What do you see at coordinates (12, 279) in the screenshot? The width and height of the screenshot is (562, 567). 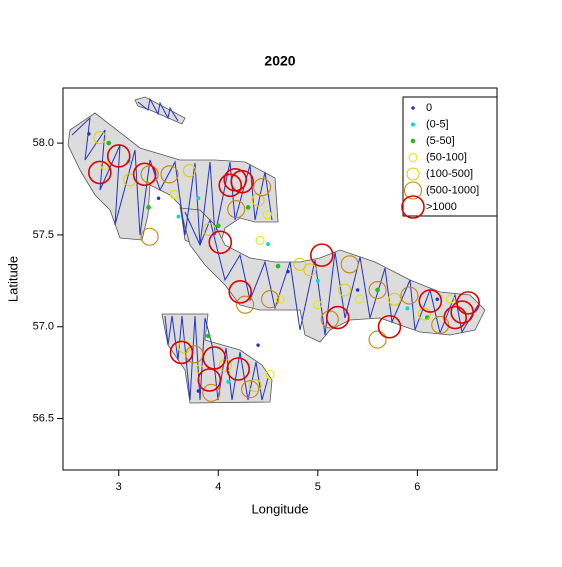 I see `y-axis-label: Latitude` at bounding box center [12, 279].